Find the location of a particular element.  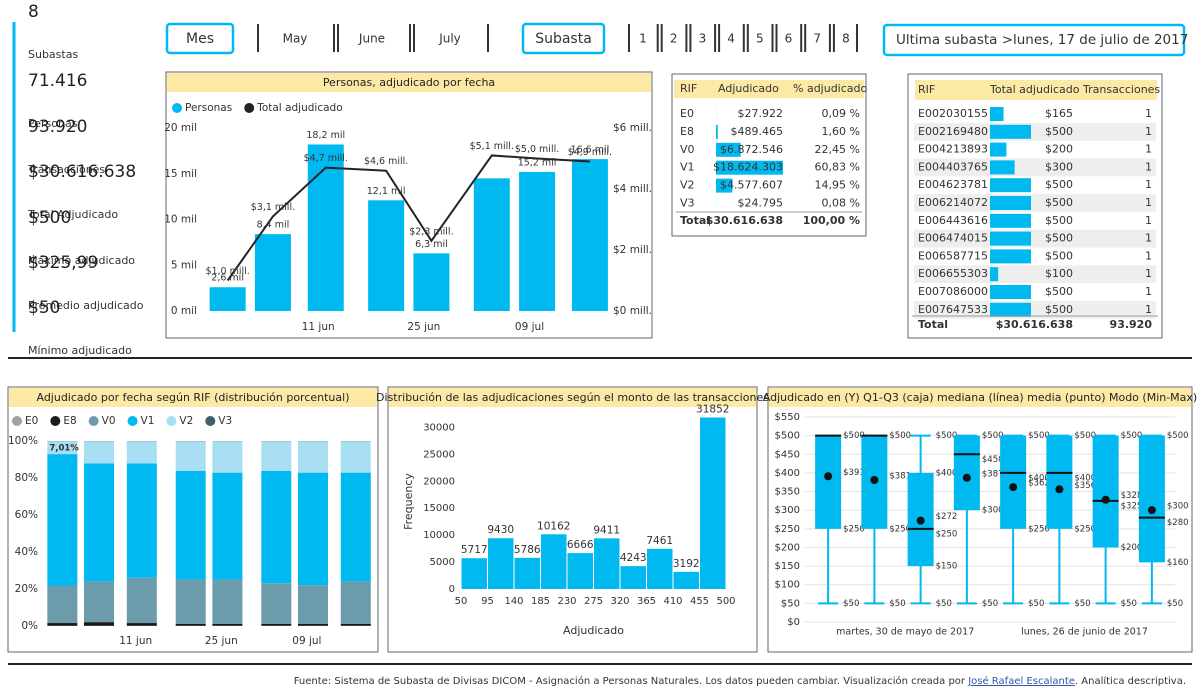

table-cell: E8 is located at coordinates (687, 131).